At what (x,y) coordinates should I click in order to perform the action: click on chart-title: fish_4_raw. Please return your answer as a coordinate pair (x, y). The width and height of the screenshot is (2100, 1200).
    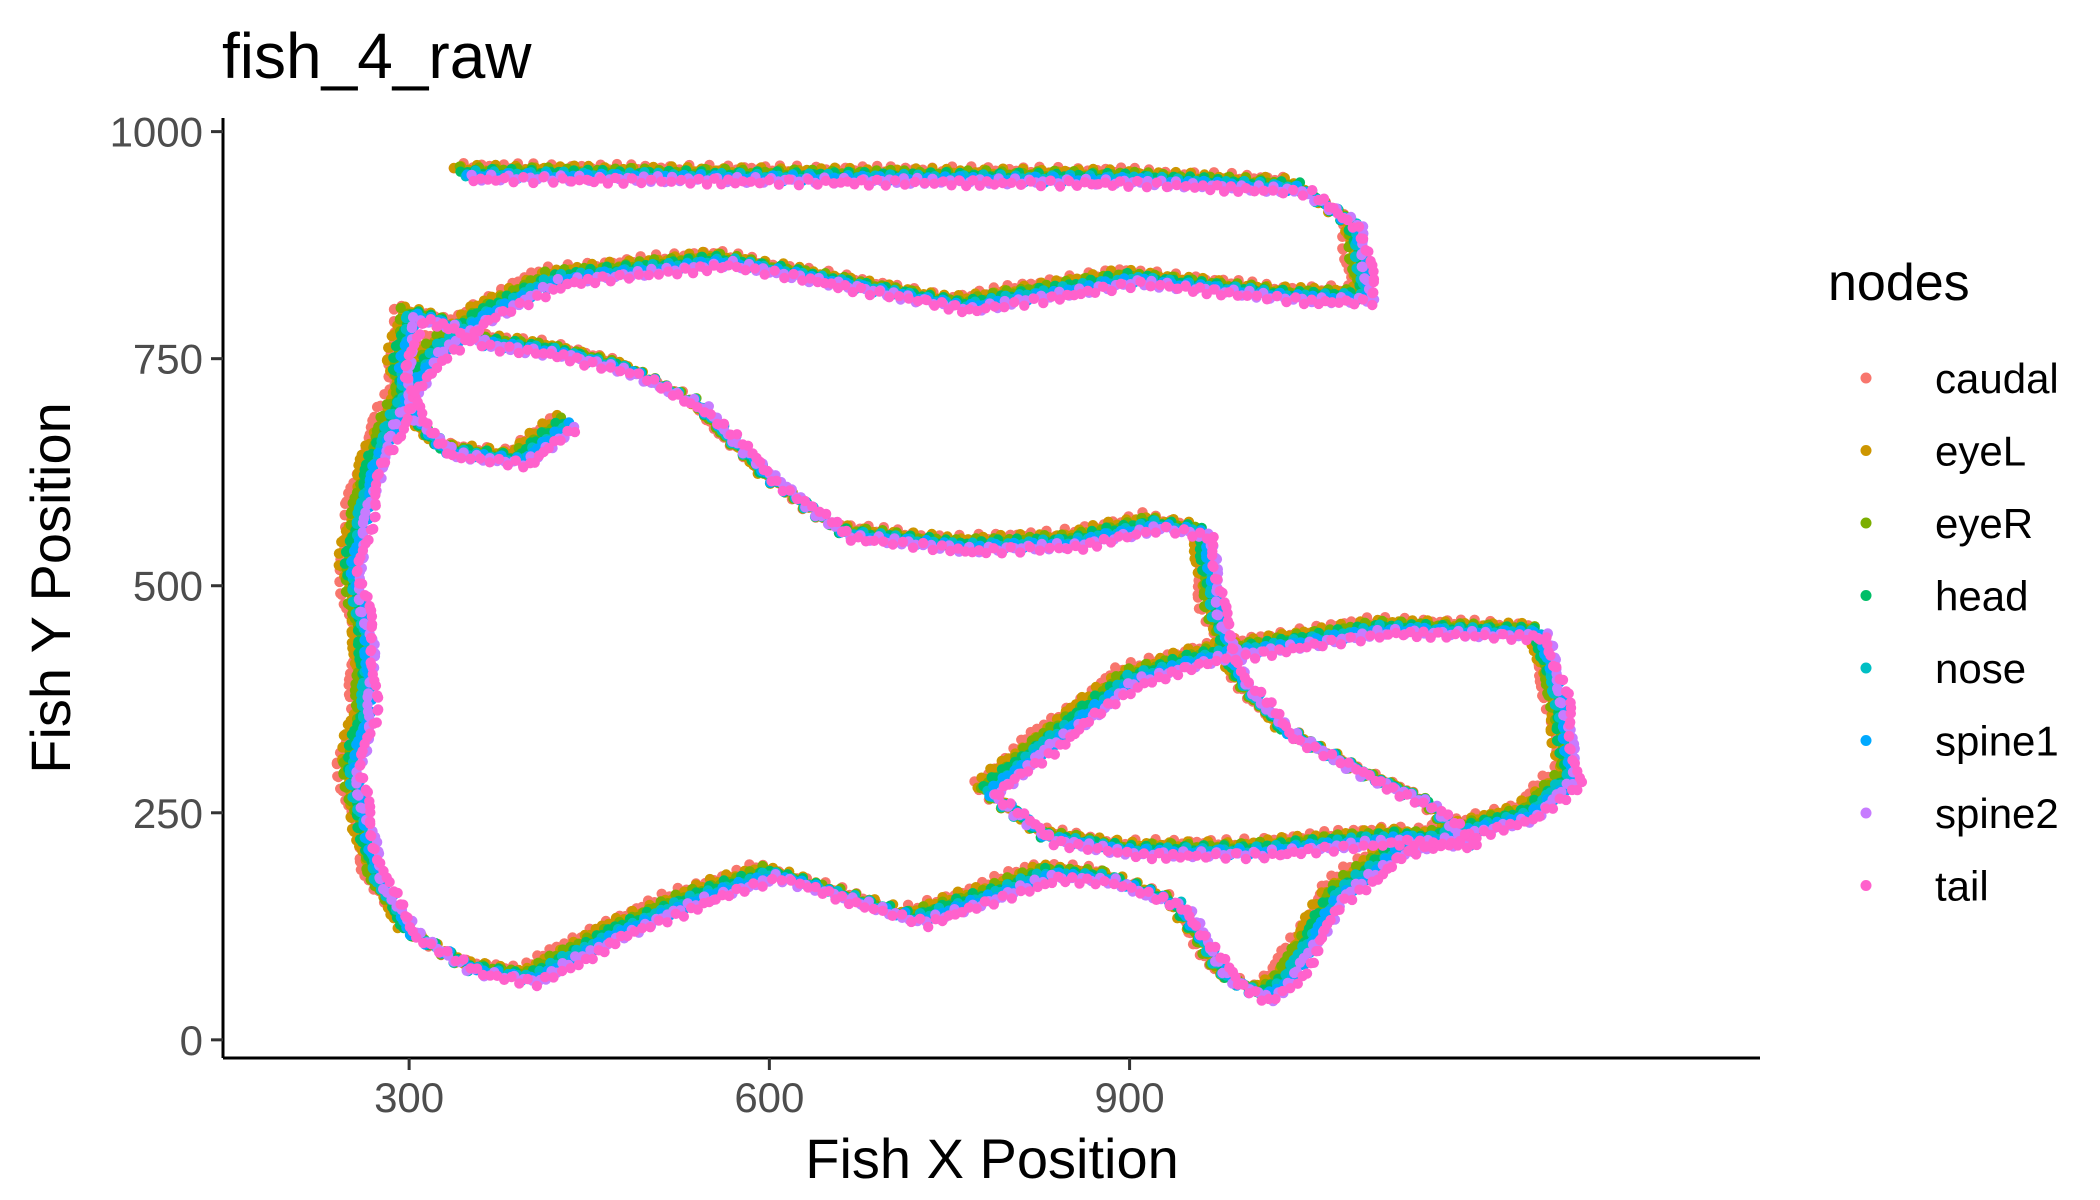
    Looking at the image, I should click on (377, 56).